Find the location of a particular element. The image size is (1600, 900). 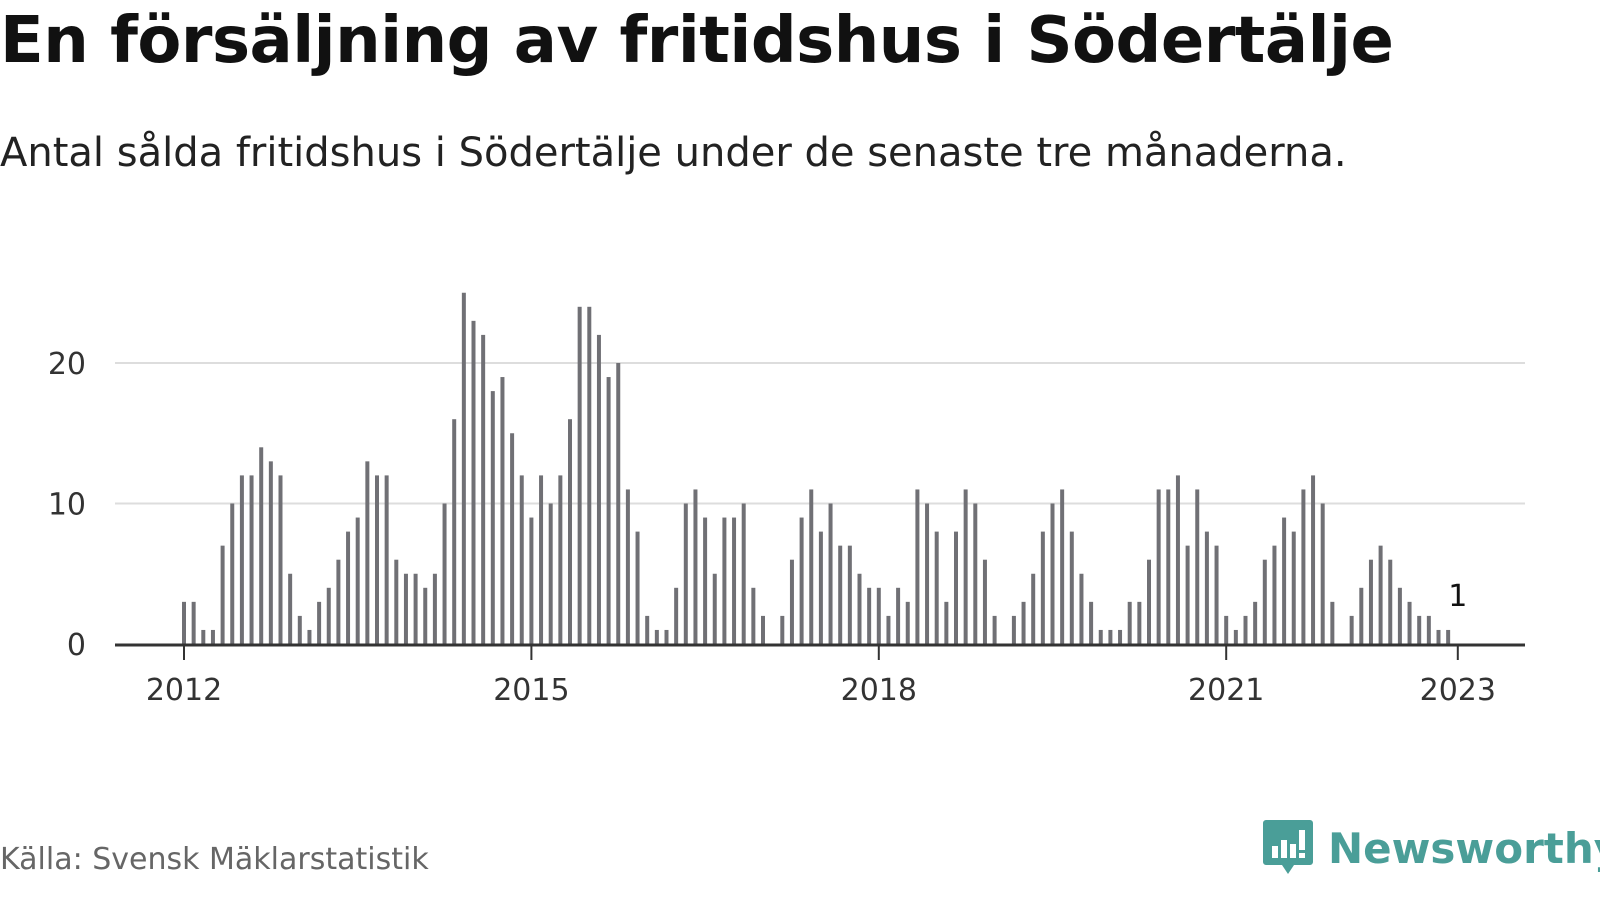

brand-name: Newsworthy is located at coordinates (1464, 848).